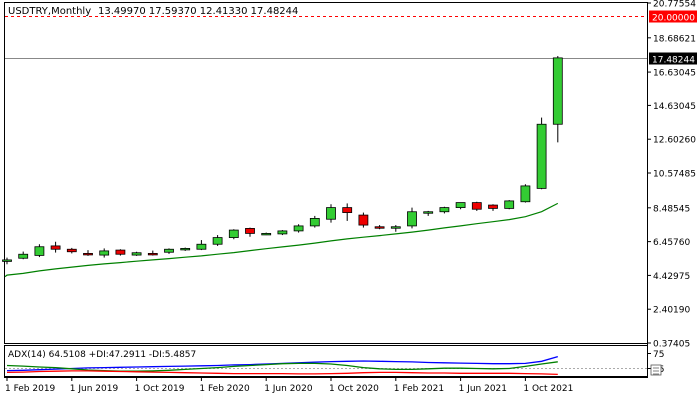 The width and height of the screenshot is (700, 400). I want to click on ohlc-header: 13.49970 17.59370 12.41330 17.48244, so click(198, 11).